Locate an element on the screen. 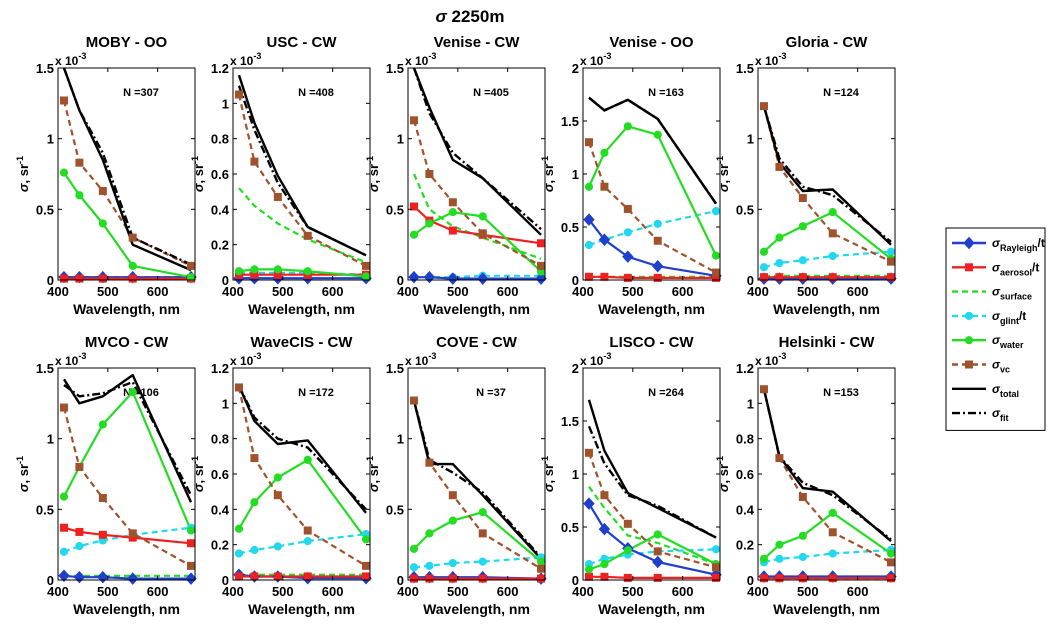  y-axis-label-exp: -1 is located at coordinates (370, 160).